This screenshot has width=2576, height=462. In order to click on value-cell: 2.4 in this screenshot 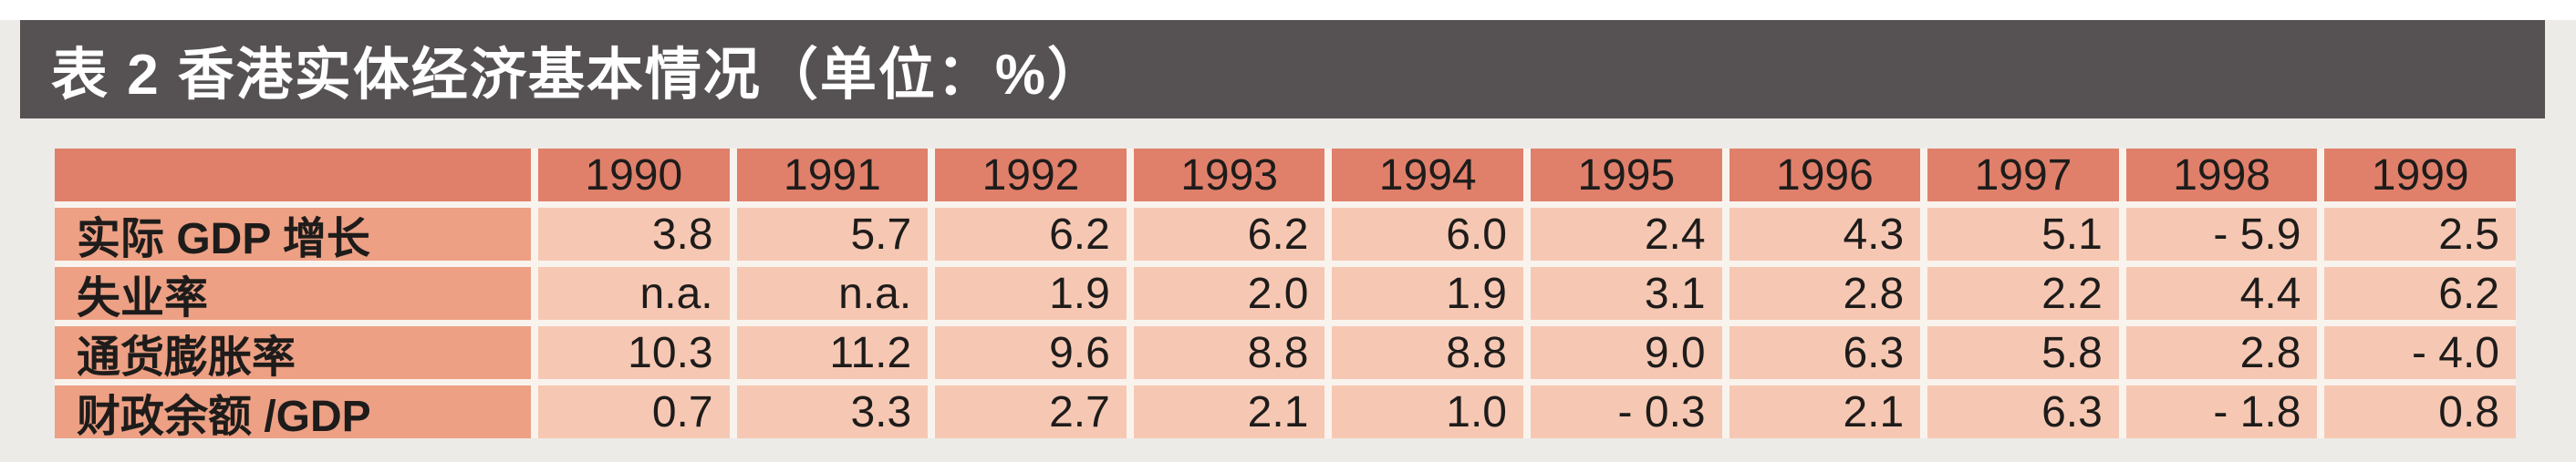, I will do `click(1626, 234)`.